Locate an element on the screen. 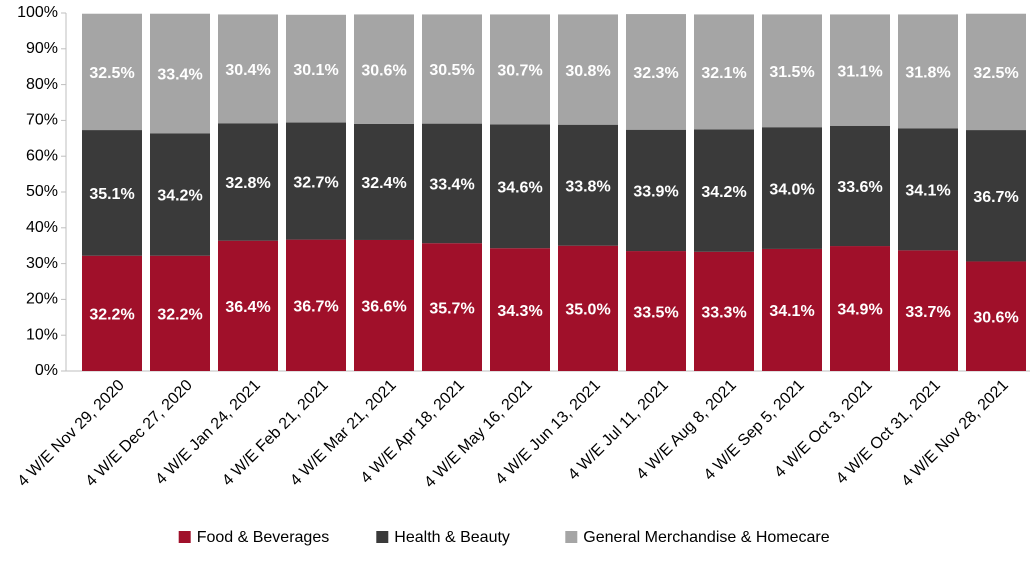 This screenshot has height=561, width=1032. value-label: 30.7% is located at coordinates (519, 71).